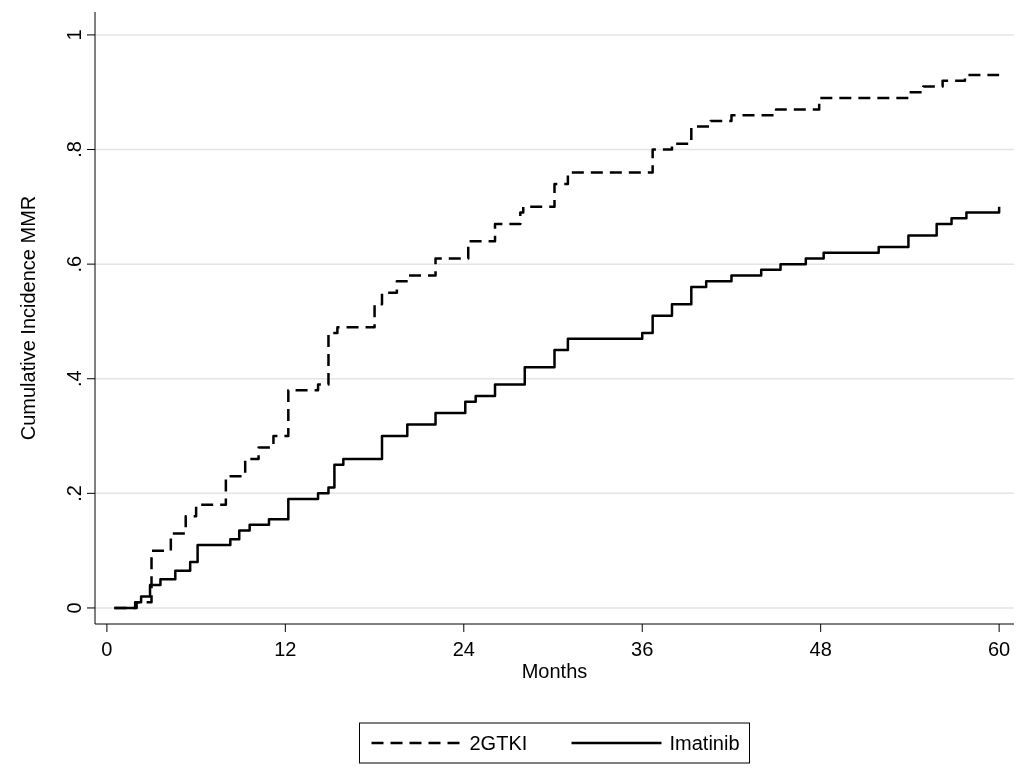 This screenshot has height=769, width=1032. What do you see at coordinates (463, 649) in the screenshot?
I see `x-tick-label: 24` at bounding box center [463, 649].